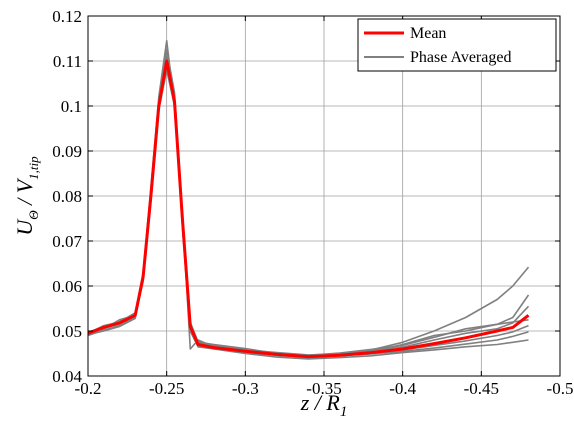  What do you see at coordinates (67, 196) in the screenshot?
I see `y-tick-label: 0.08` at bounding box center [67, 196].